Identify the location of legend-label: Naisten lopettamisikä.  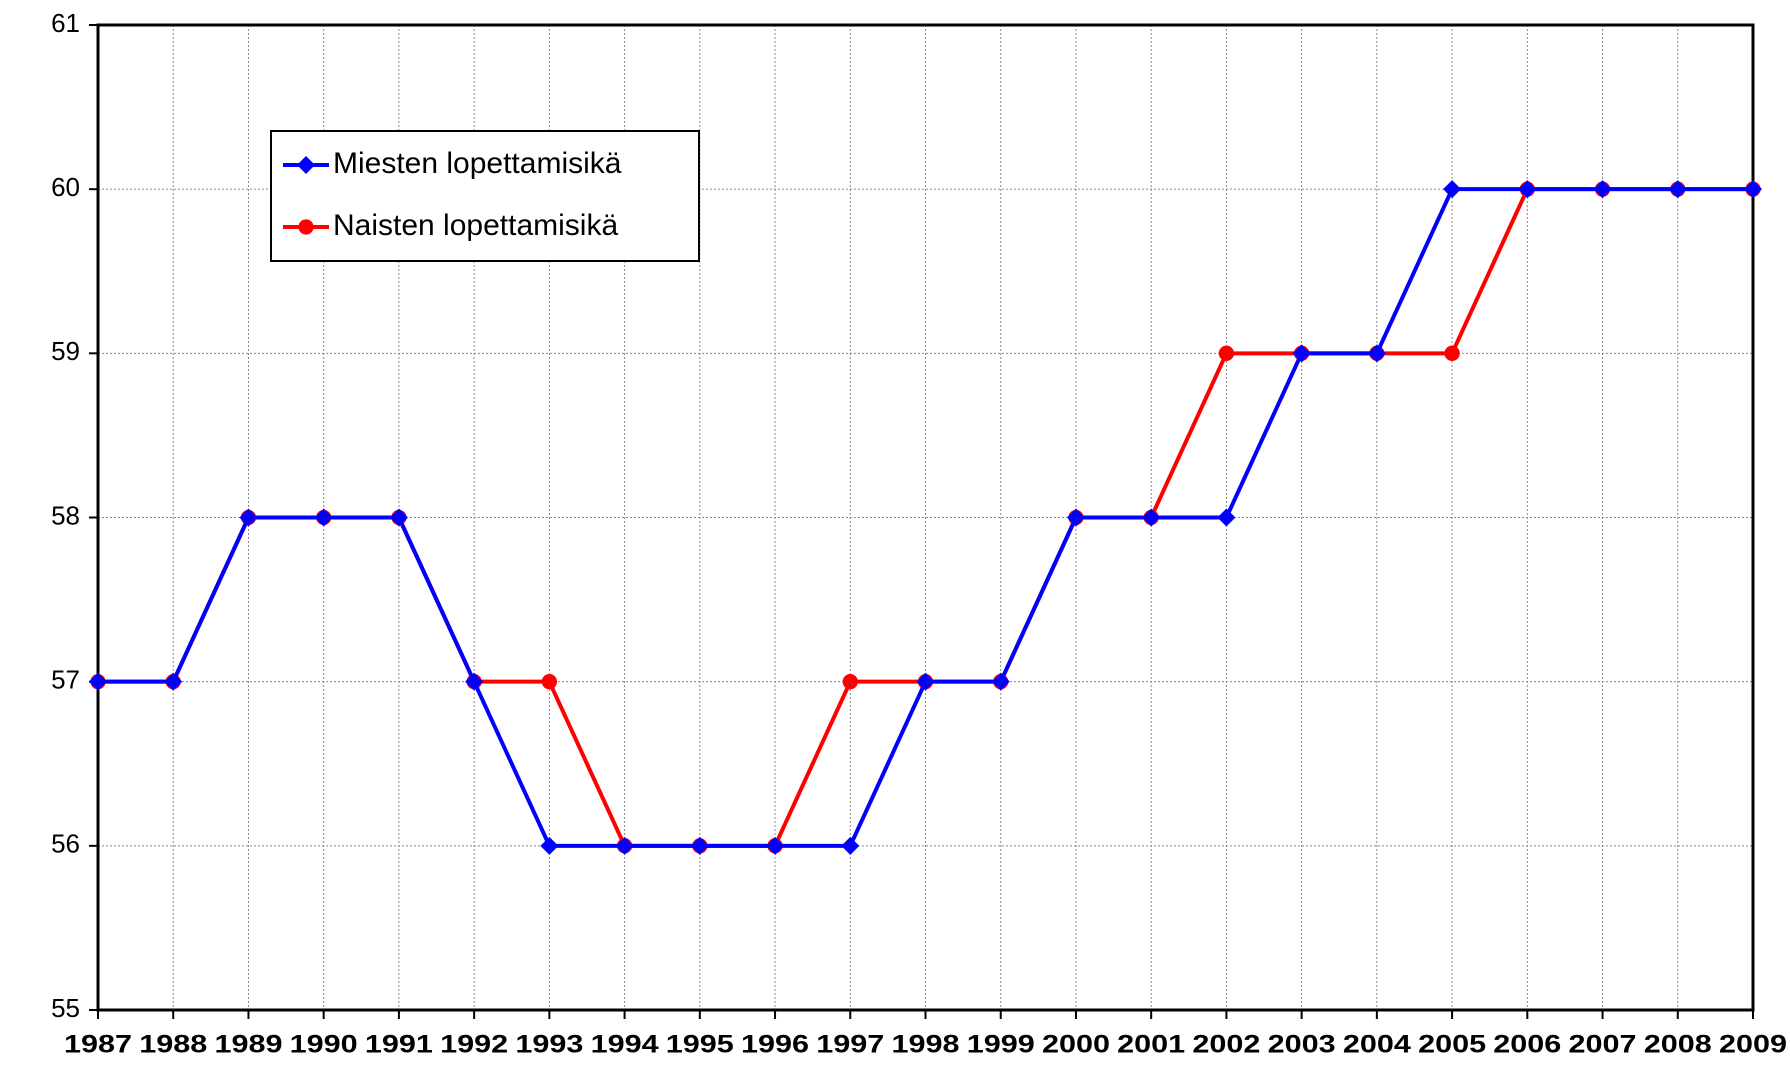
(475, 225).